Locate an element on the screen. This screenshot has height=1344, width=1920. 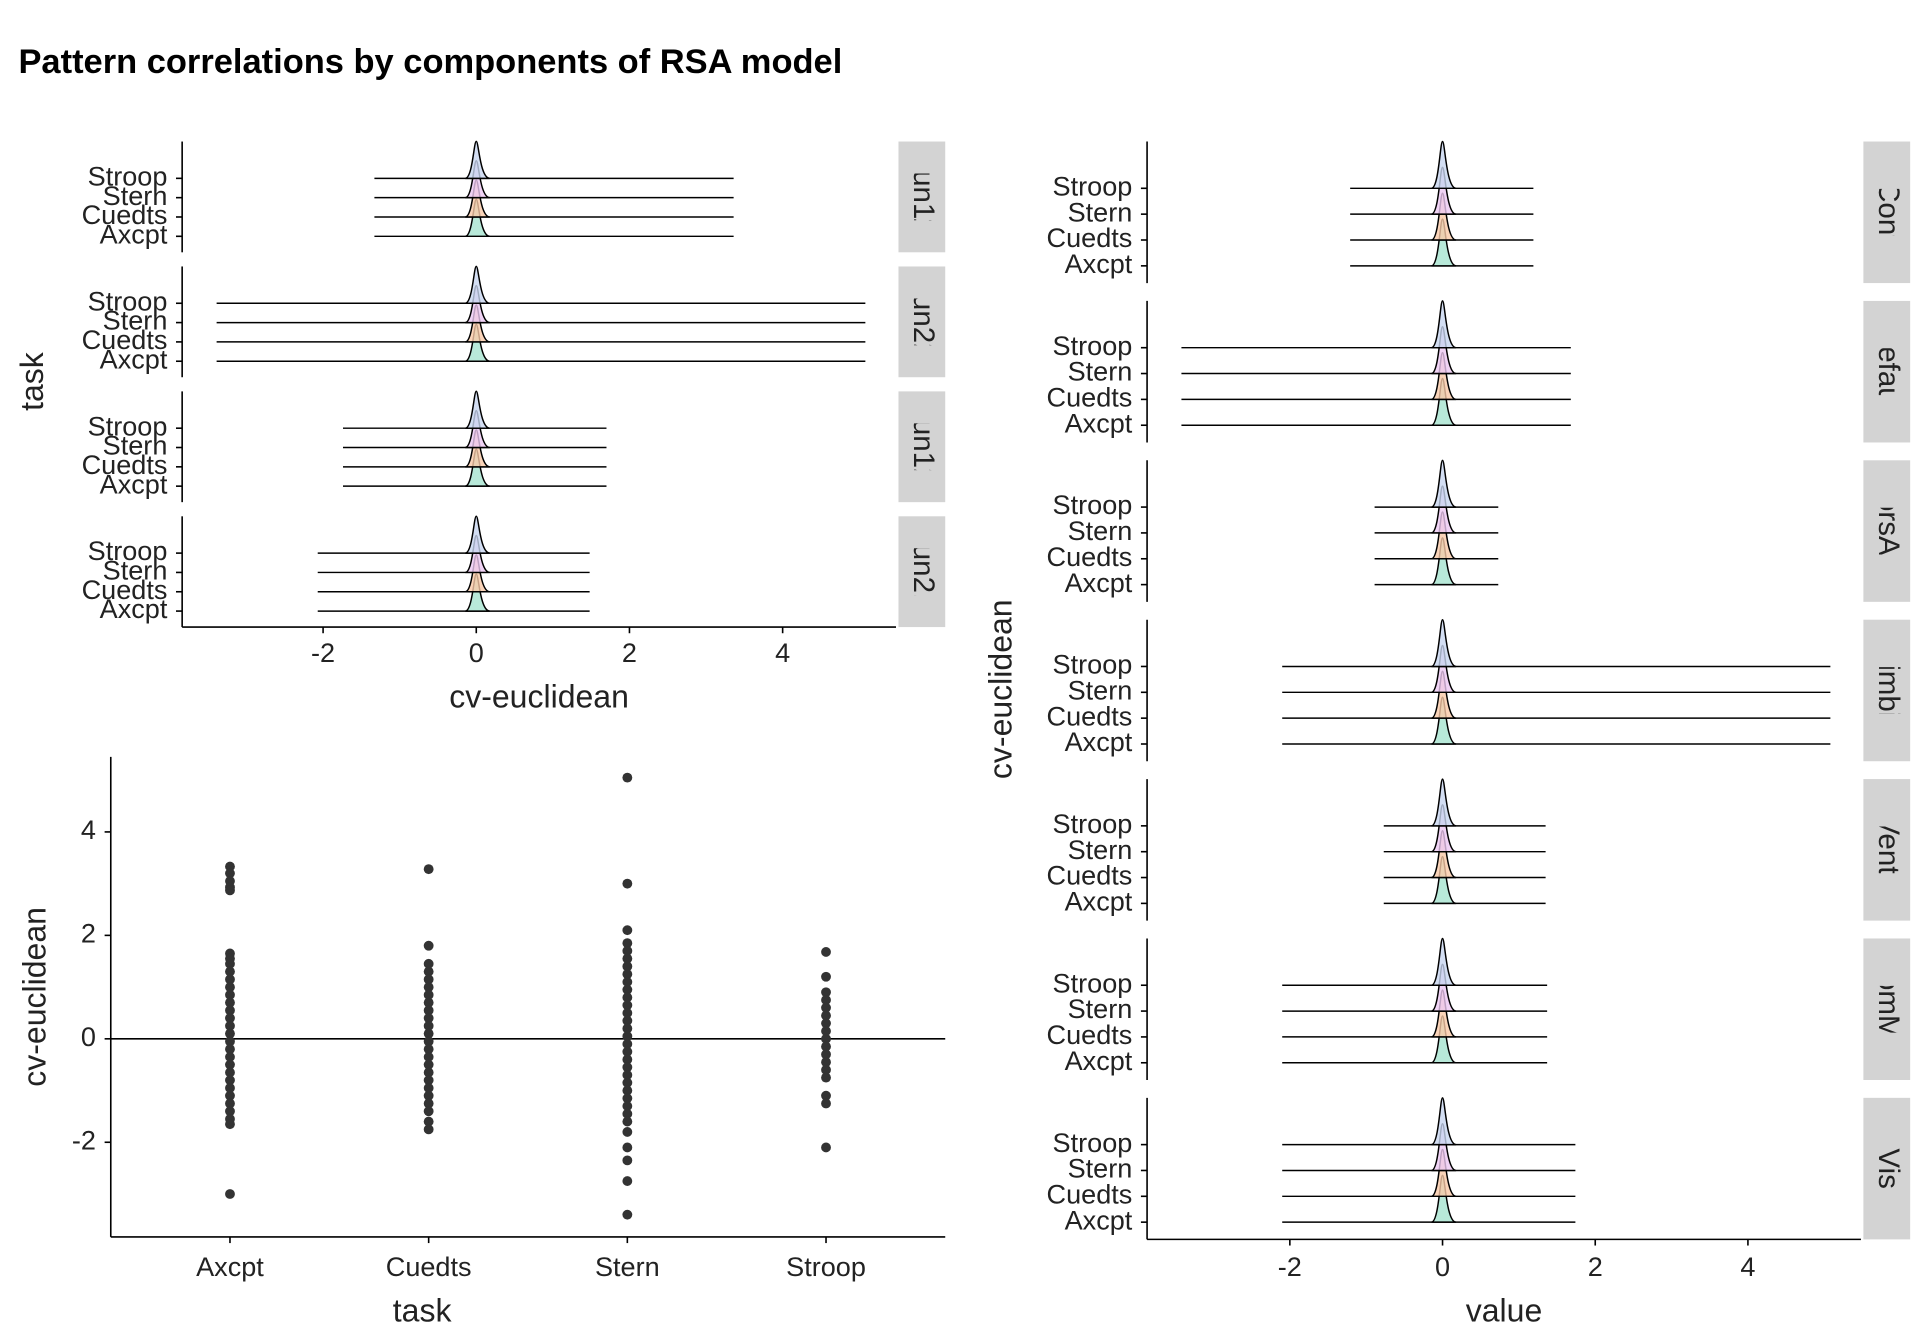
facet-label: Limbic is located at coordinates (1888, 690).